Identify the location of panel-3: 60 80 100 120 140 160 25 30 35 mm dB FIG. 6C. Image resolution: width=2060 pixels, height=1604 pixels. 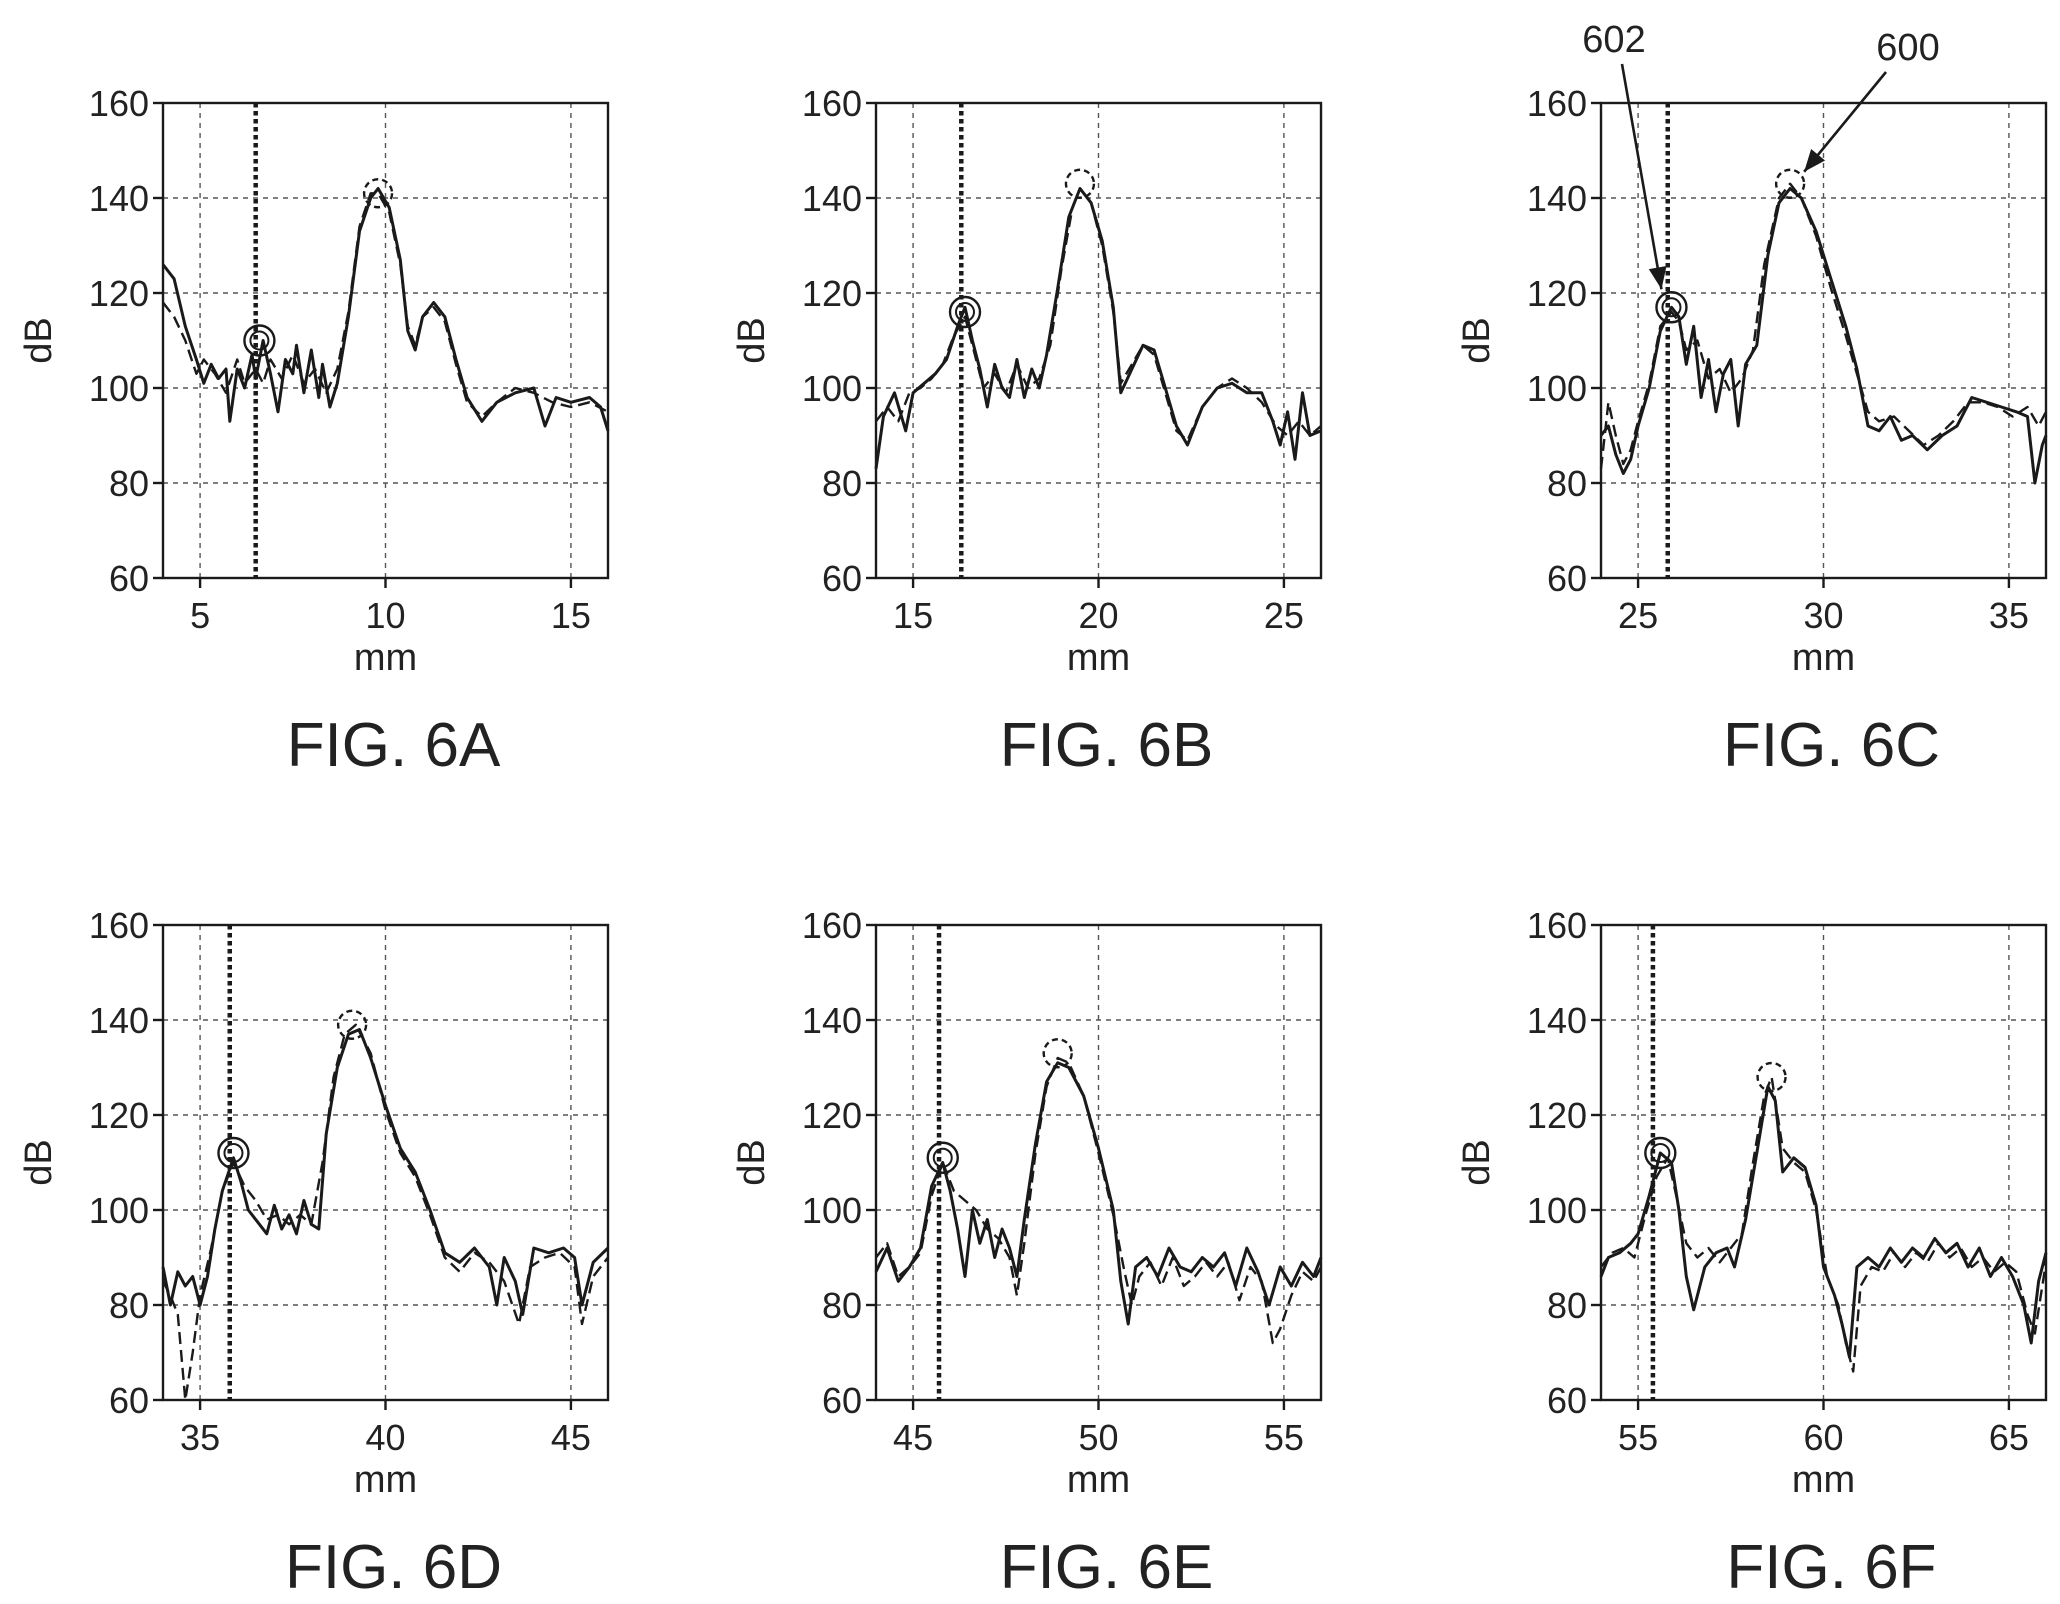
(1752, 431).